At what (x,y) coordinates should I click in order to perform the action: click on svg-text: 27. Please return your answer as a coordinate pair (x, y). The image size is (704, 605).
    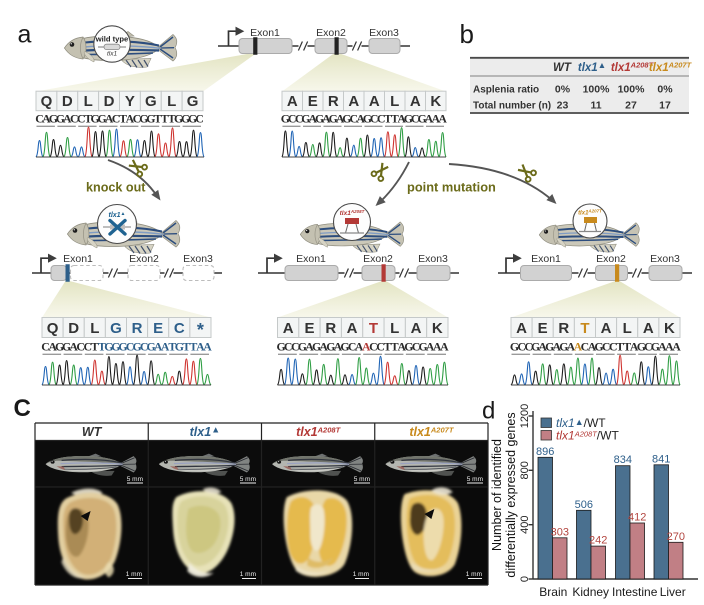
    Looking at the image, I should click on (631, 106).